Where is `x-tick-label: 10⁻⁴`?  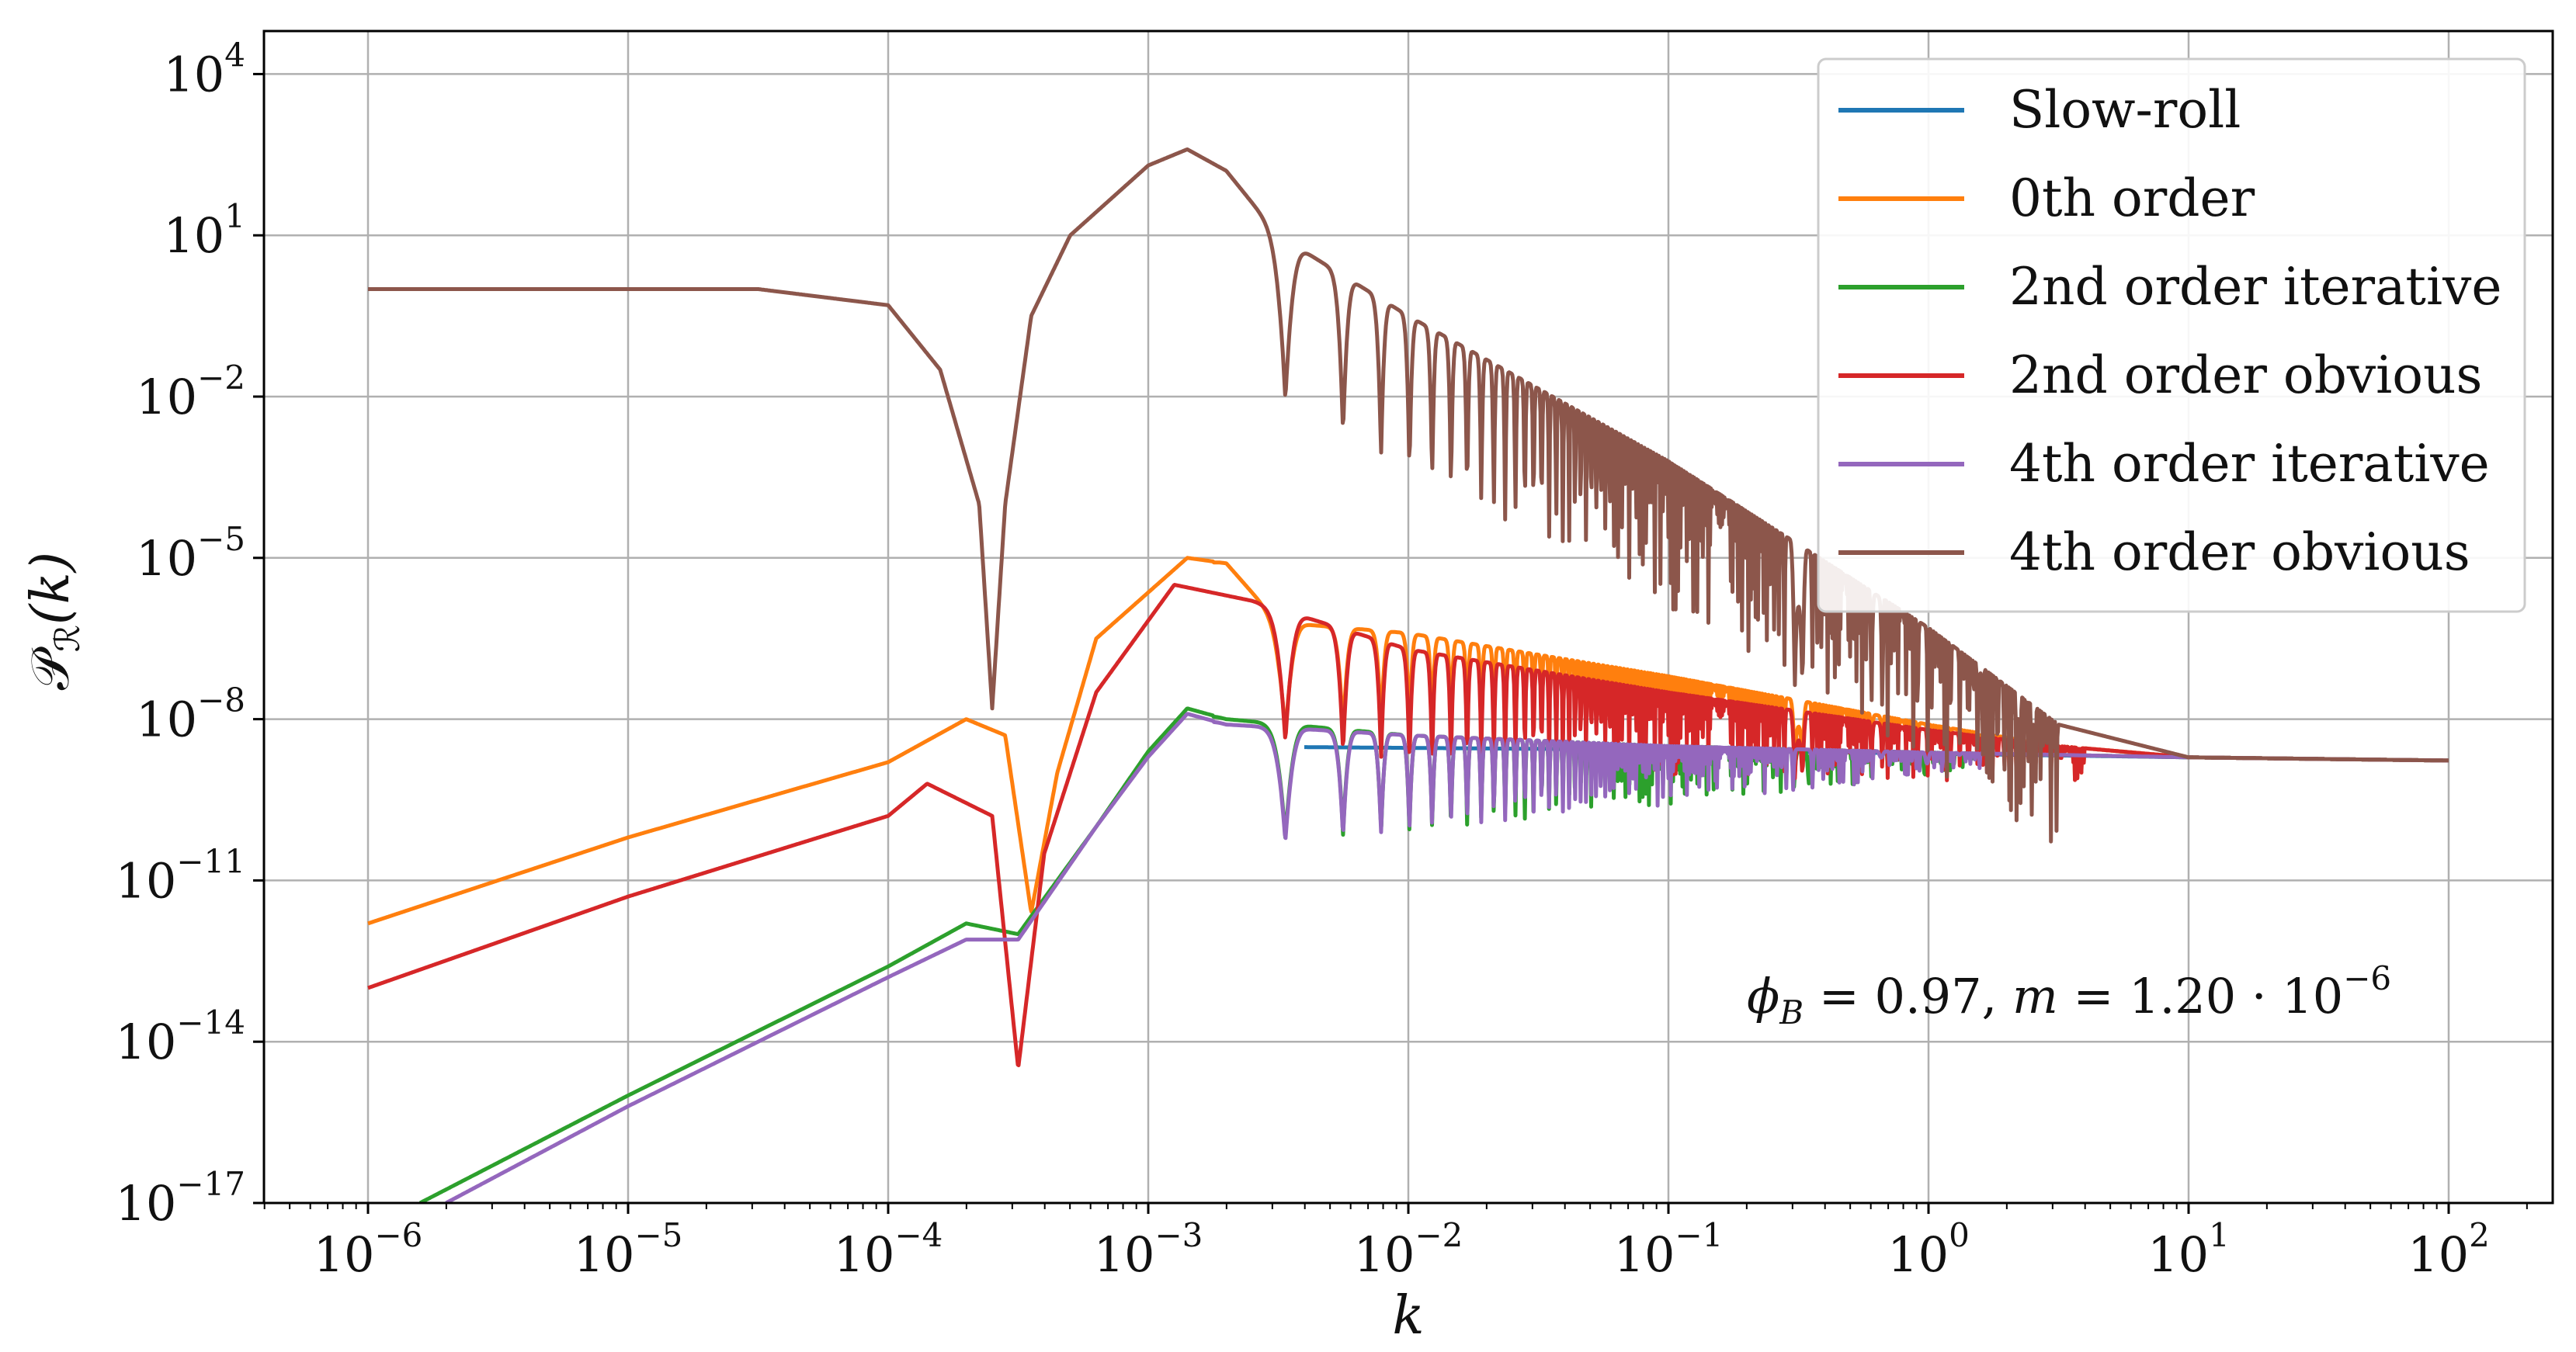 x-tick-label: 10⁻⁴ is located at coordinates (888, 1249).